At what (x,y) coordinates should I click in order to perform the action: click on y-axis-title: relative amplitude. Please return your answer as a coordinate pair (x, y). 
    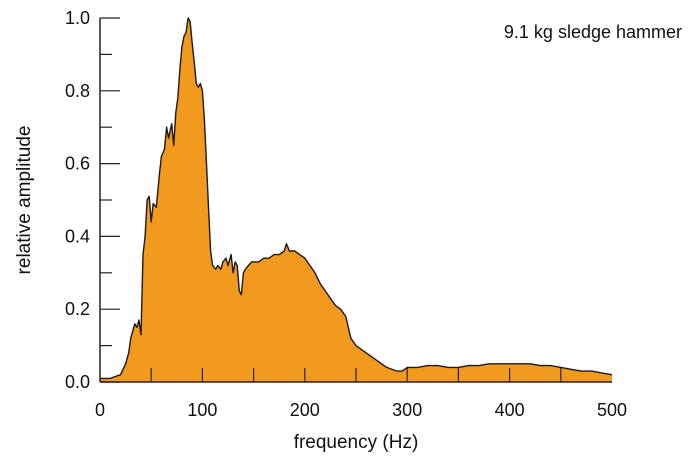
    Looking at the image, I should click on (24, 200).